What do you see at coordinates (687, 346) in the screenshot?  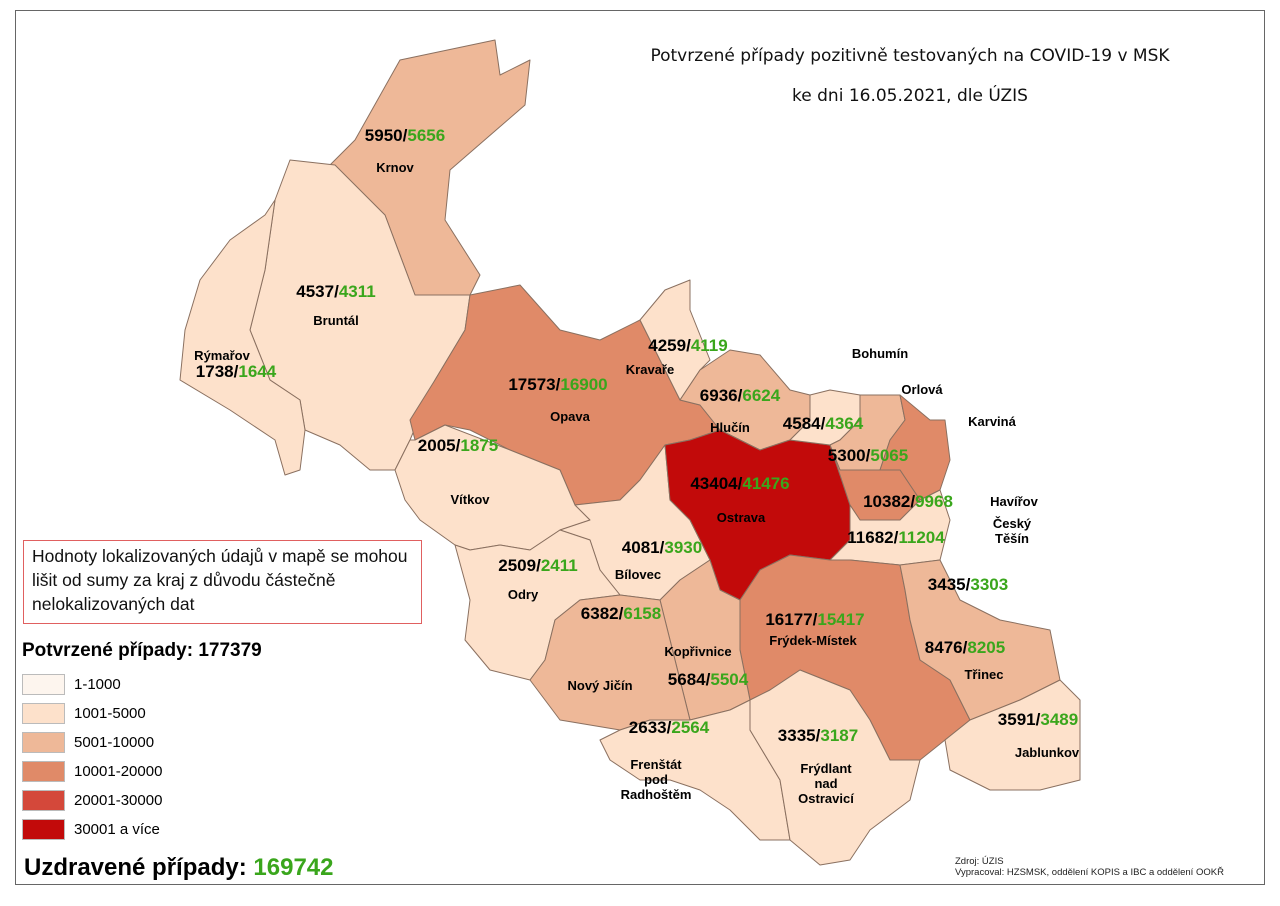 I see `region-value-kravare: 4259/4119` at bounding box center [687, 346].